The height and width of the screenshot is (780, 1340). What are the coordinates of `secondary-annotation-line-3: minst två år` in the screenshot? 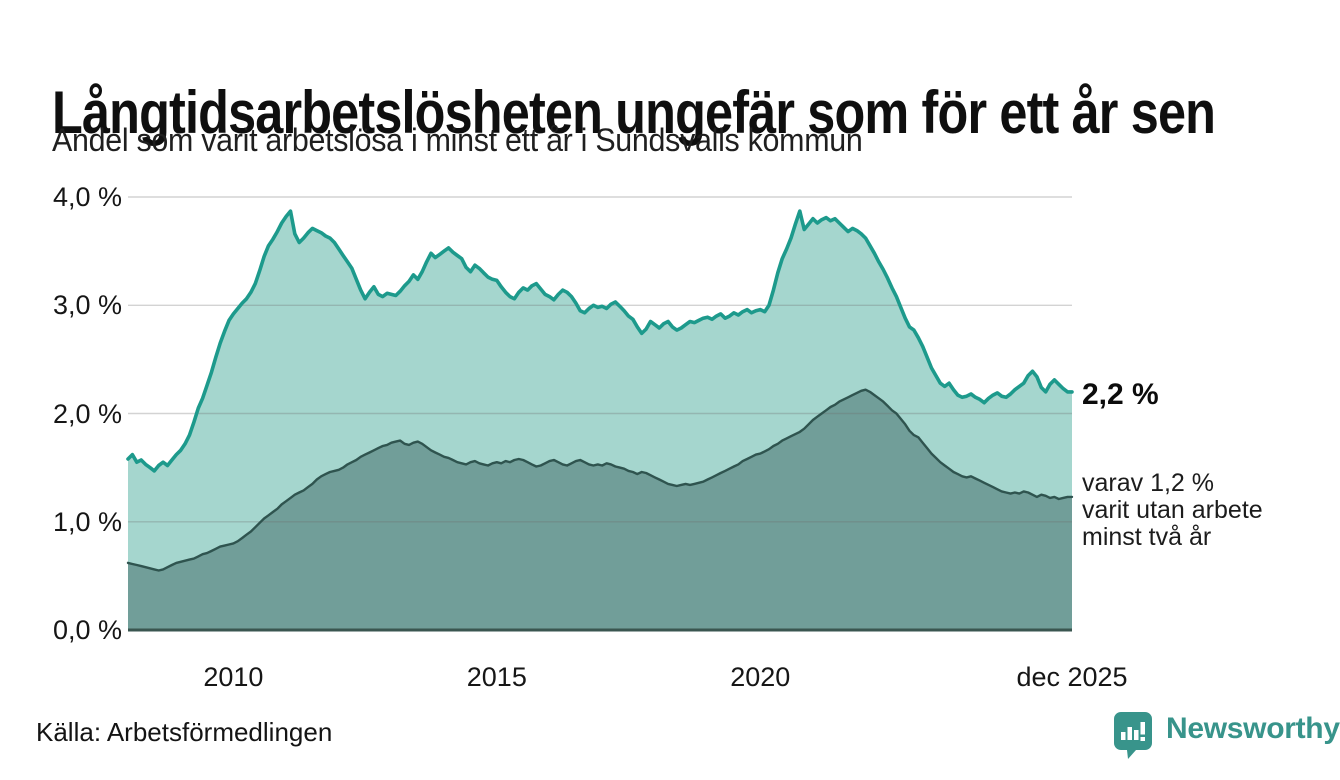 It's located at (1147, 537).